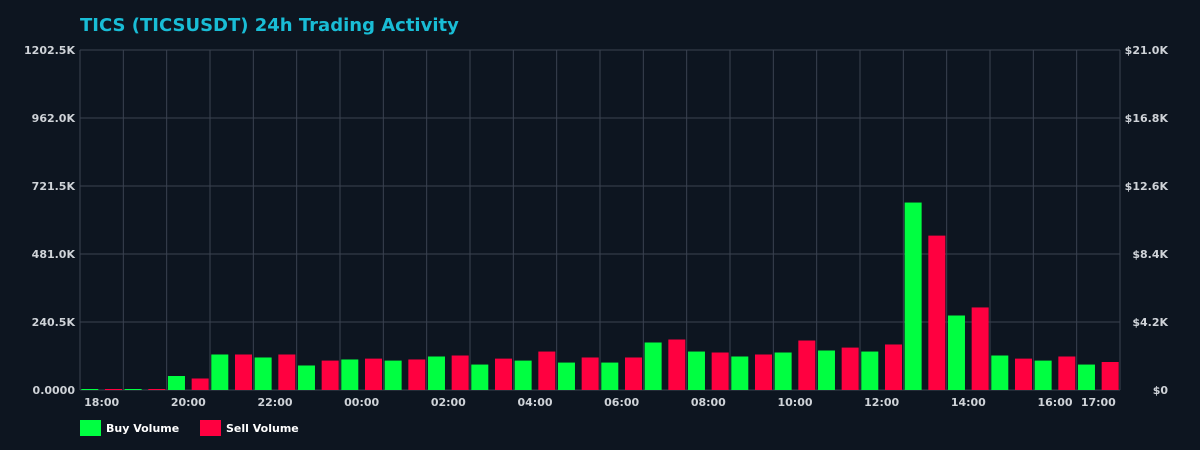 This screenshot has height=450, width=1200. I want to click on x-tick-label: 00:00, so click(361, 402).